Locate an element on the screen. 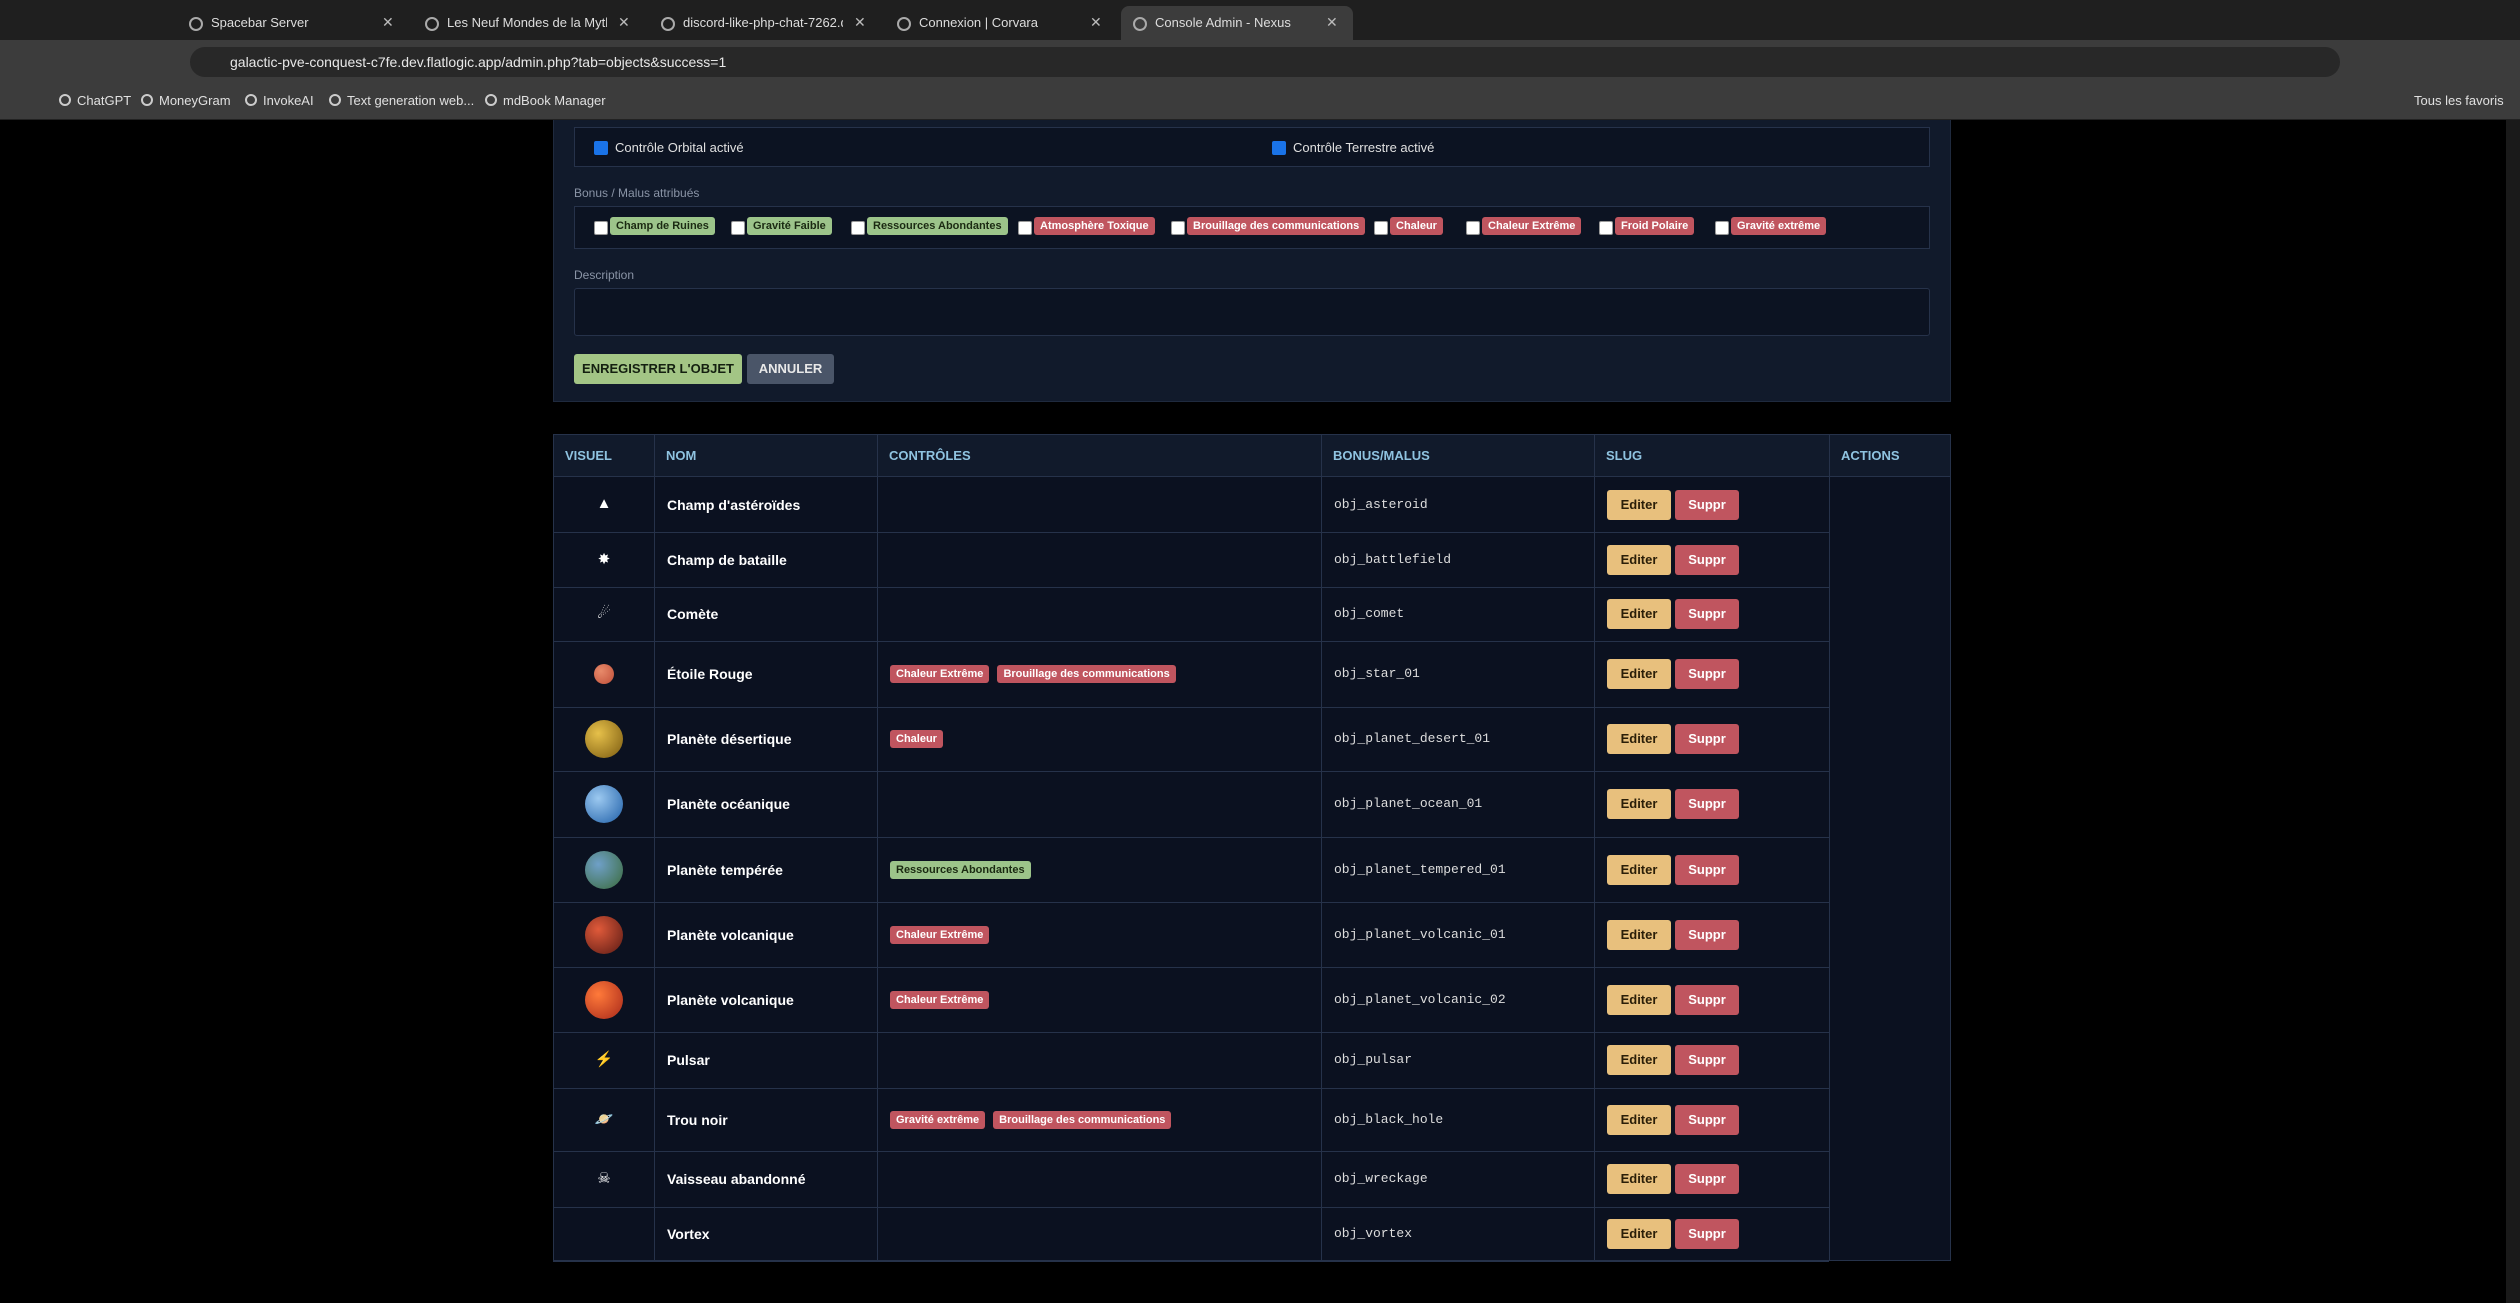 Image resolution: width=2520 pixels, height=1303 pixels. bookmark: InvokeAI is located at coordinates (288, 100).